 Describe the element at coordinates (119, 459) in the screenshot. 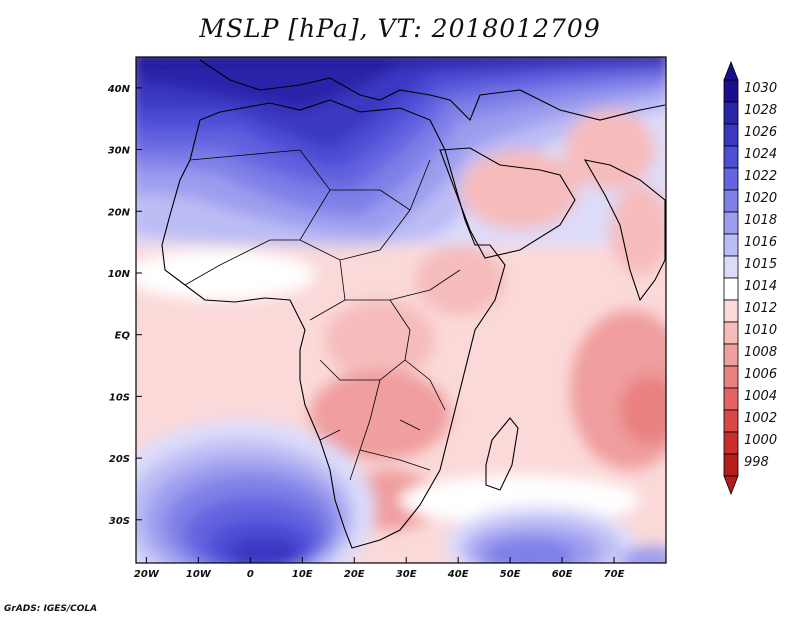

I see `y-tick-label: 20S` at that location.